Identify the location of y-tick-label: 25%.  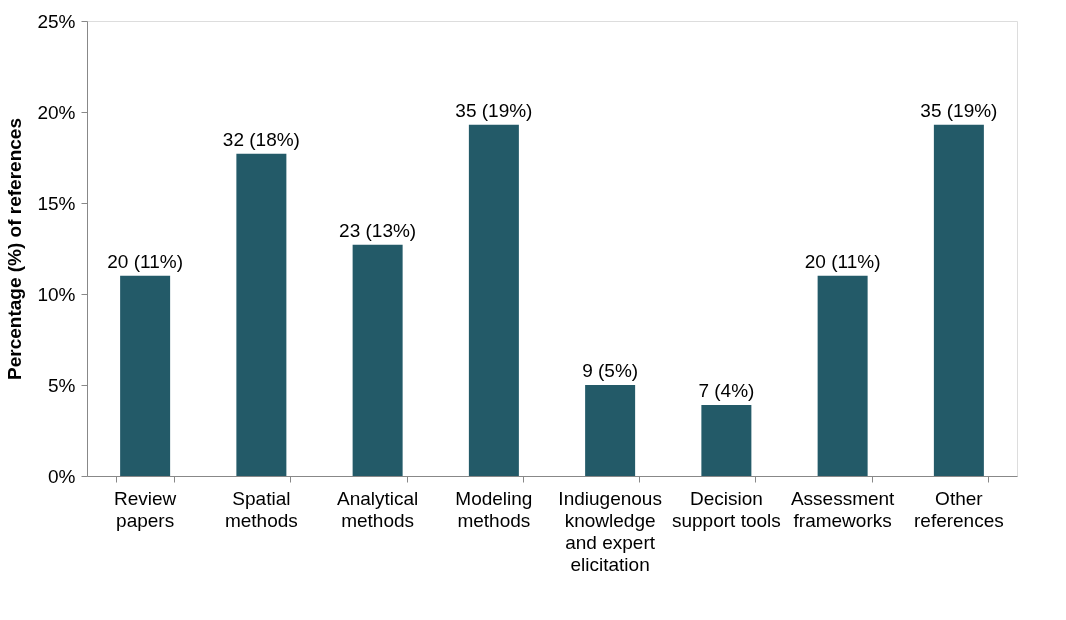
(56, 21).